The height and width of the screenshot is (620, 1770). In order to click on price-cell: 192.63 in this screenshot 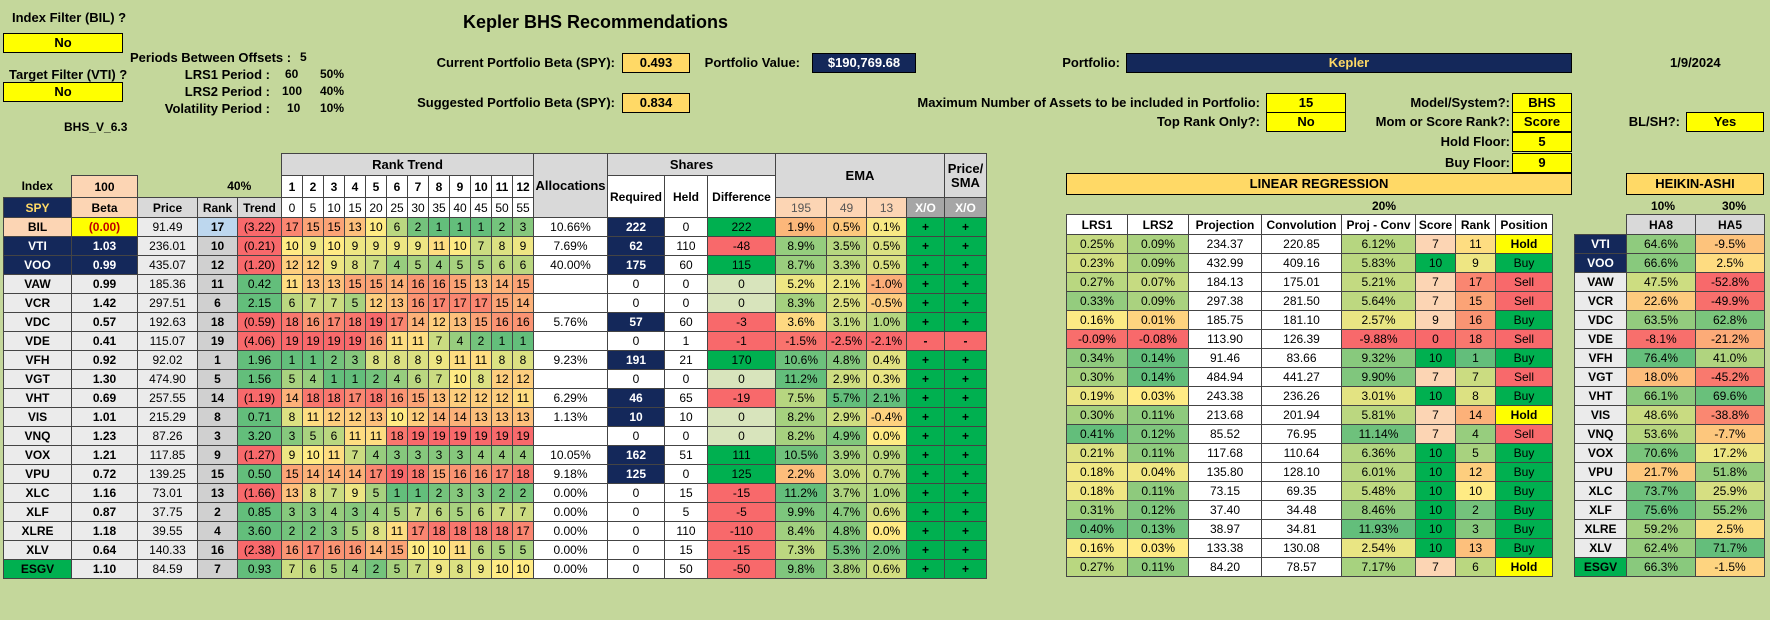, I will do `click(167, 322)`.